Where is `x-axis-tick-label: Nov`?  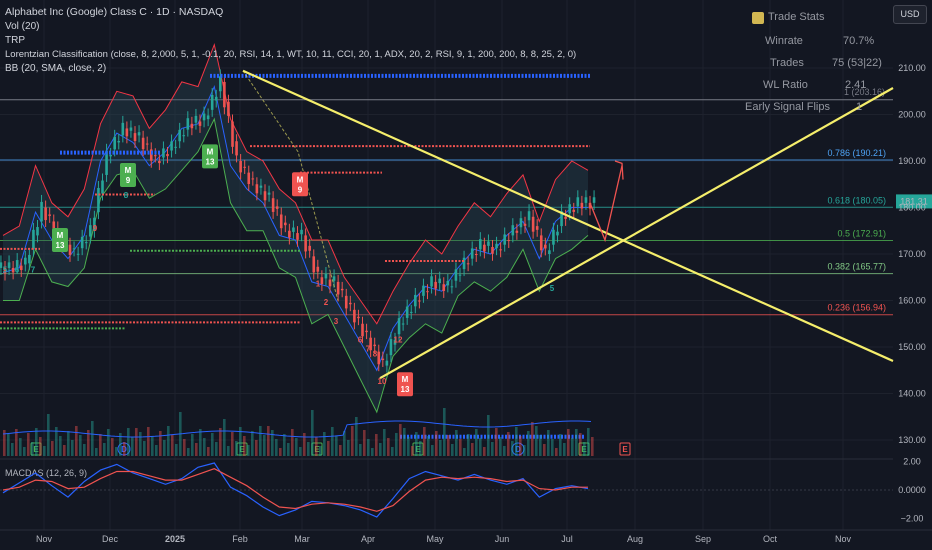 x-axis-tick-label: Nov is located at coordinates (44, 539).